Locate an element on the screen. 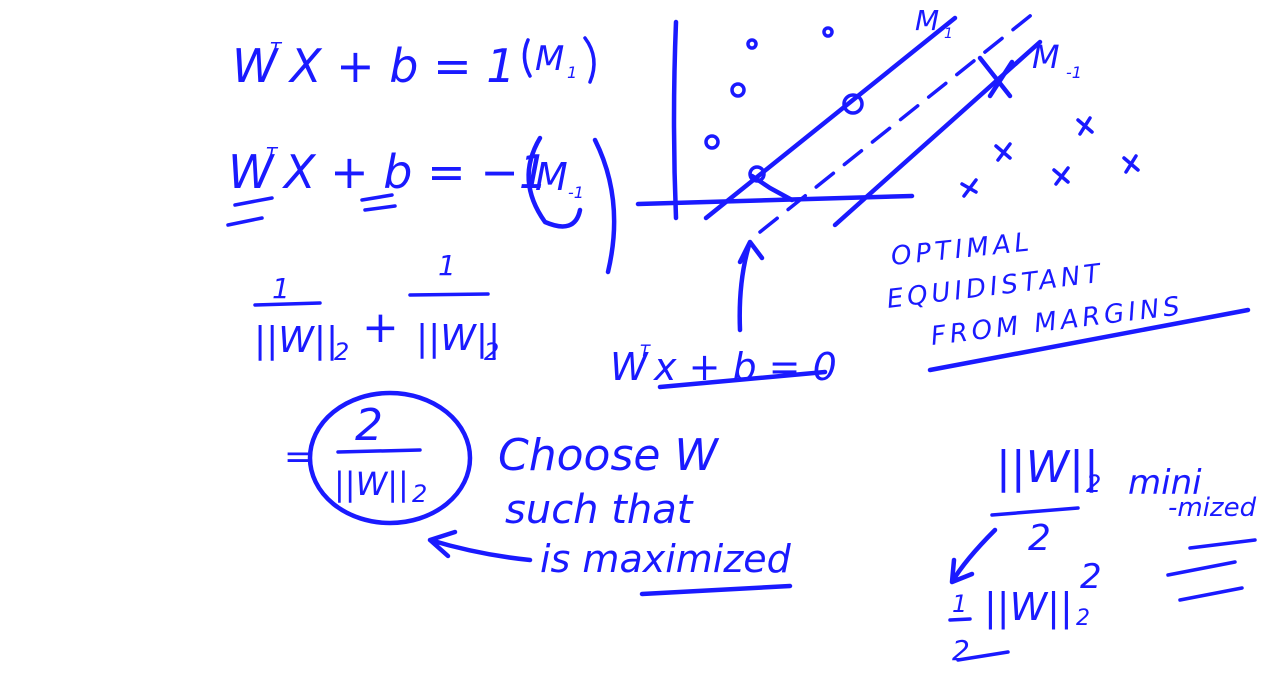  eq1-tag-sub: 1 is located at coordinates (572, 72).